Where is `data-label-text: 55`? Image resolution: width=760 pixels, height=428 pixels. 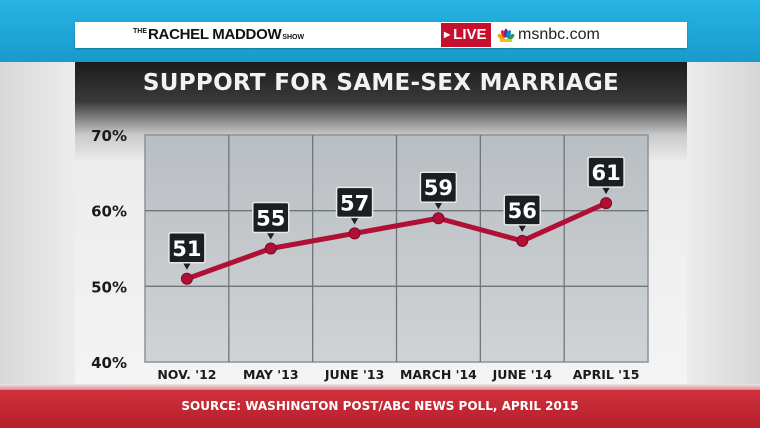
data-label-text: 55 is located at coordinates (270, 219).